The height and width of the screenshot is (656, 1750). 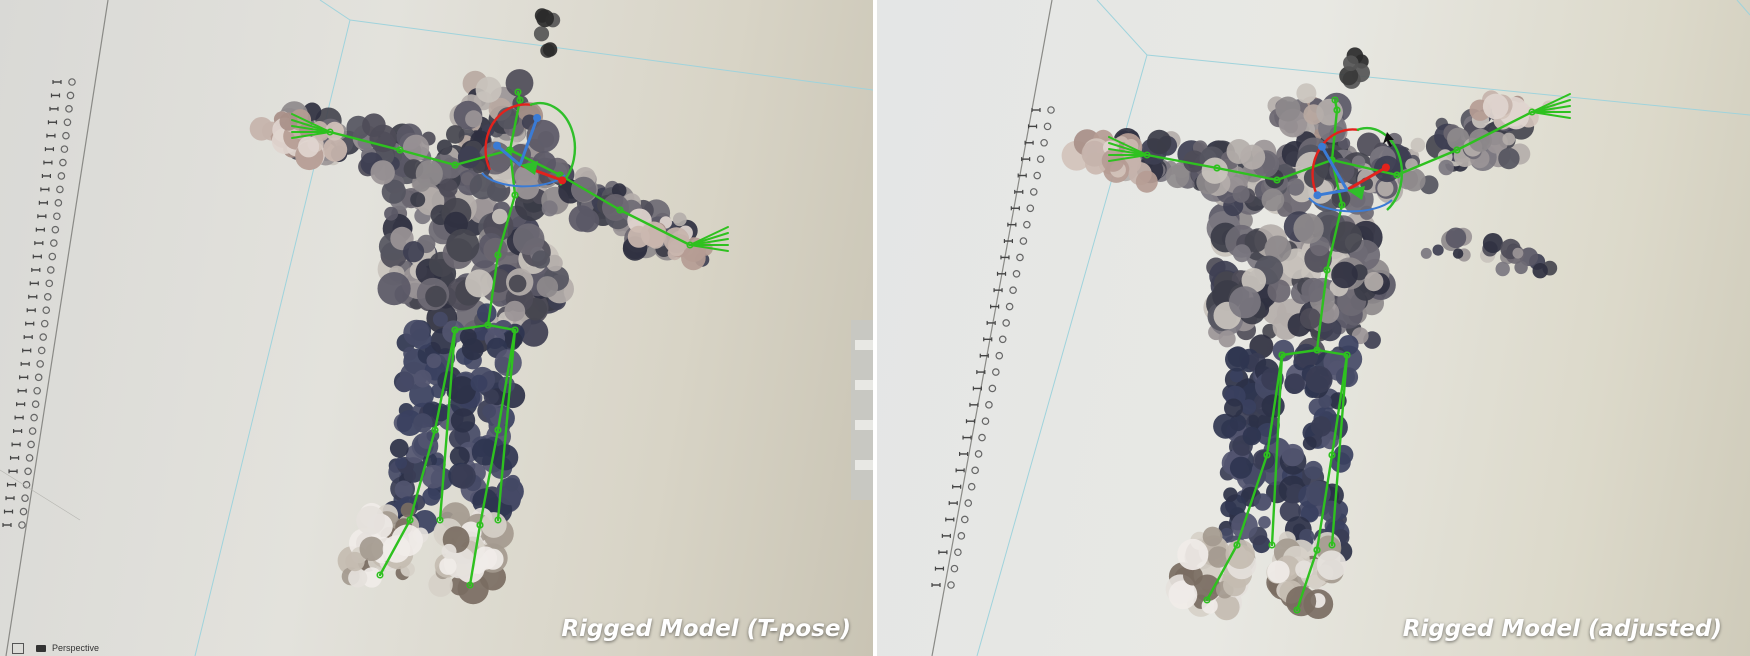 I want to click on sidebar-toggle-icon, so click(x=18, y=648).